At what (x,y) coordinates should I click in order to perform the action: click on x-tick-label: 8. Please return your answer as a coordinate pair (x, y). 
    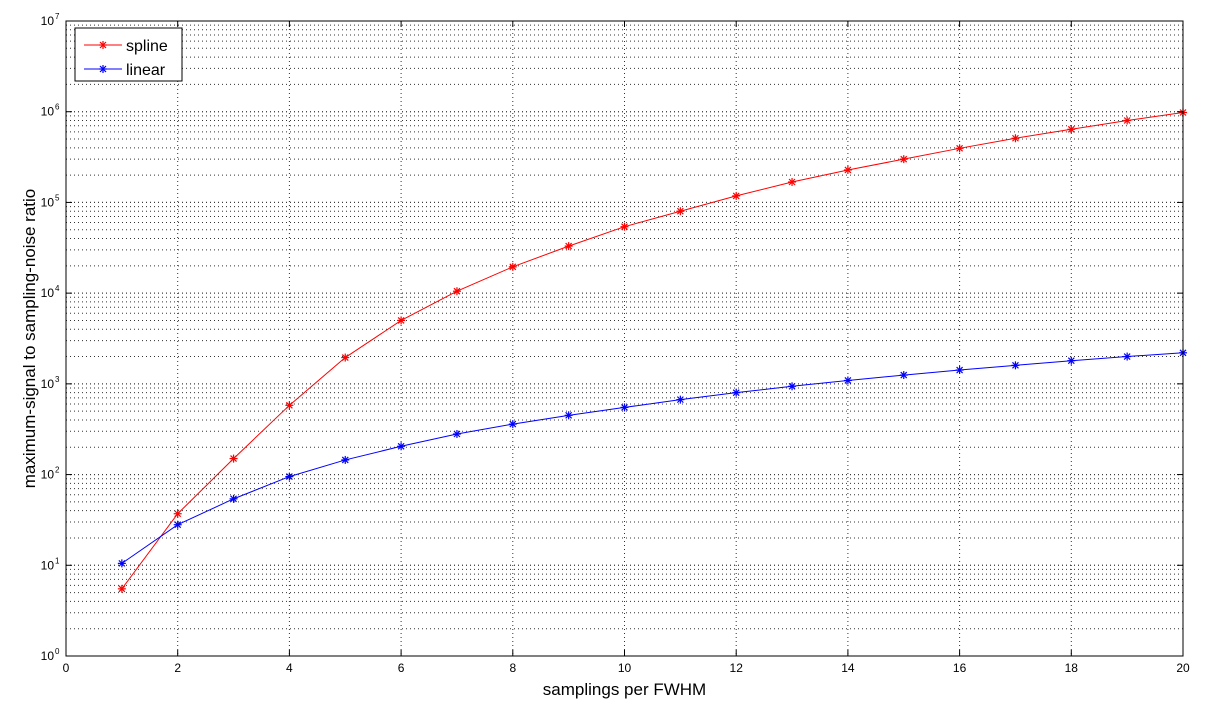
    Looking at the image, I should click on (512, 668).